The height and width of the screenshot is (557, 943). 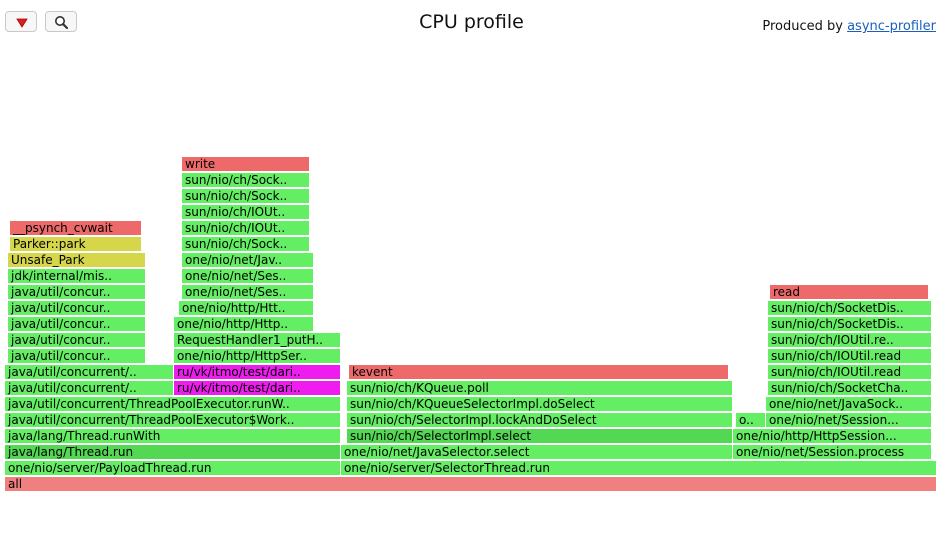 I want to click on flame-frame: one/nio/net/Jav.., so click(x=248, y=260).